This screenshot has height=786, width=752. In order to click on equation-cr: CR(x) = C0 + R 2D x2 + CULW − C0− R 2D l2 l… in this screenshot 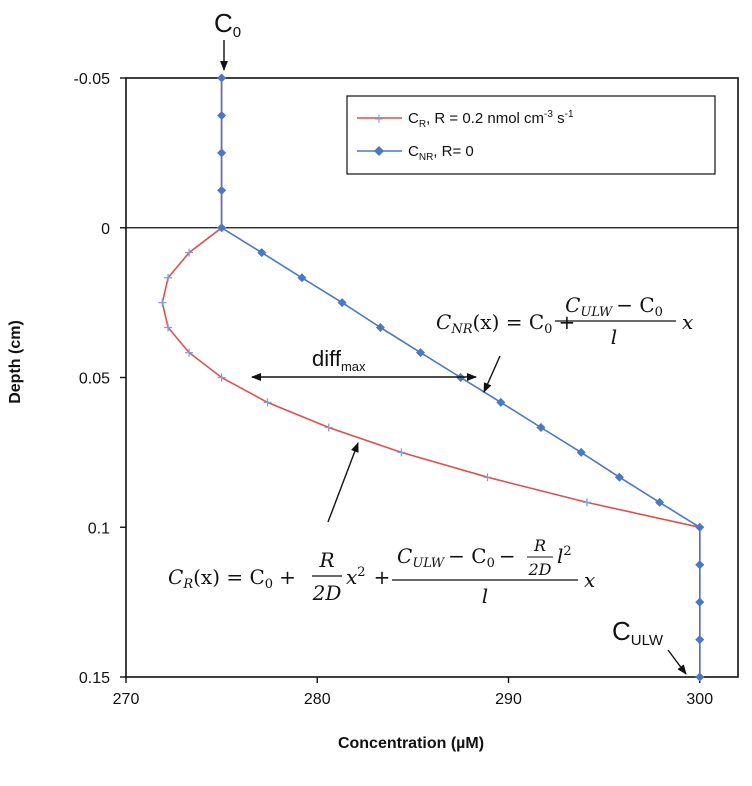, I will do `click(381, 572)`.